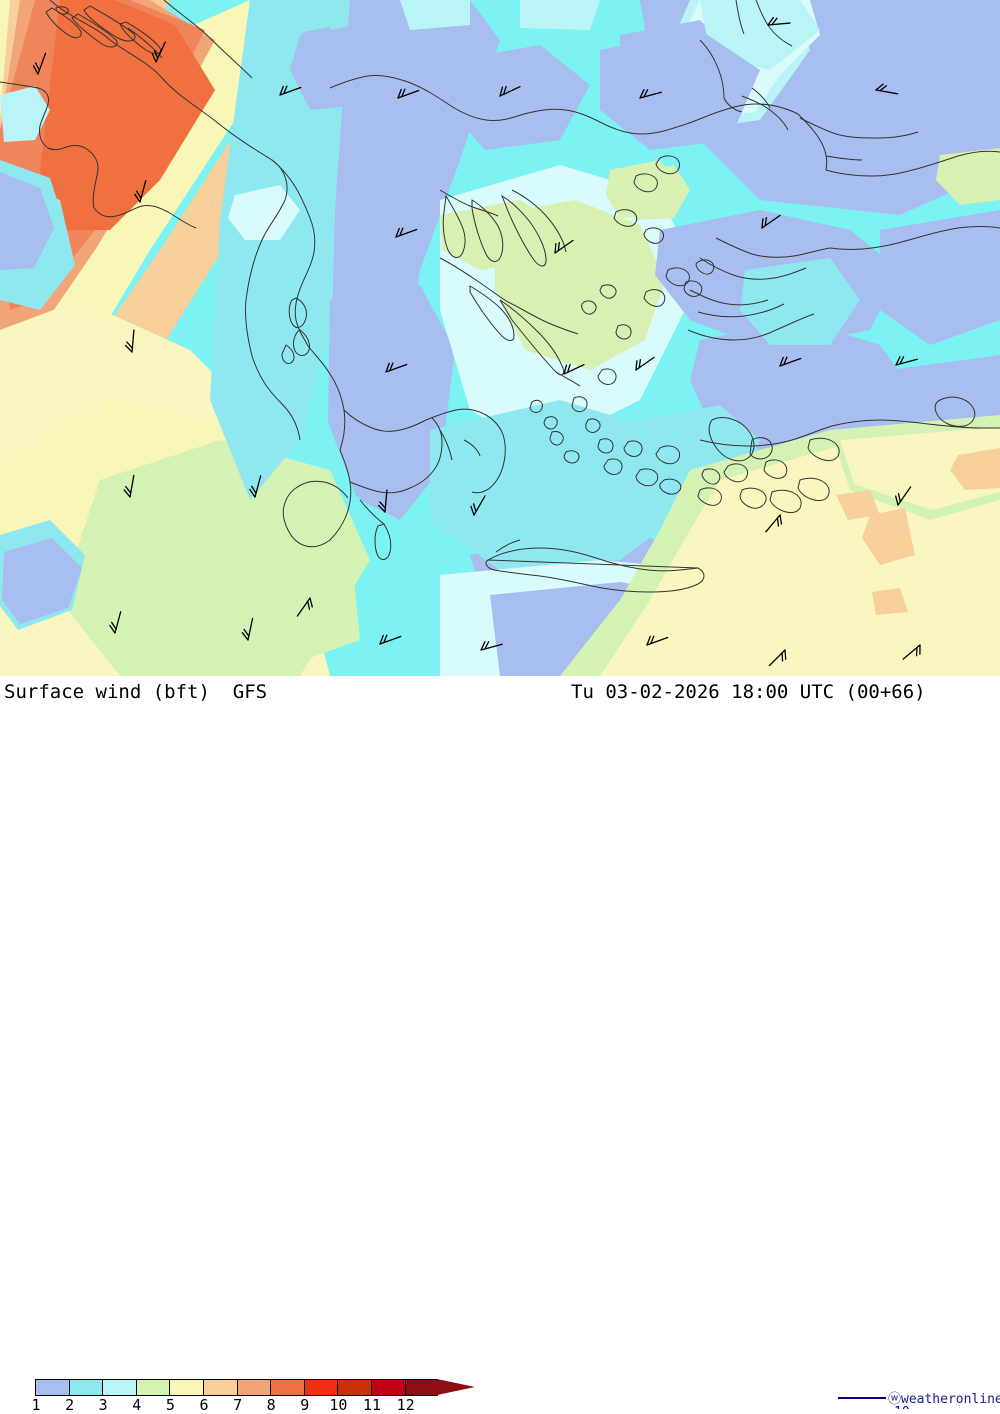 This screenshot has width=1000, height=1414. What do you see at coordinates (271, 1405) in the screenshot?
I see `colorbar-tick-8: 8` at bounding box center [271, 1405].